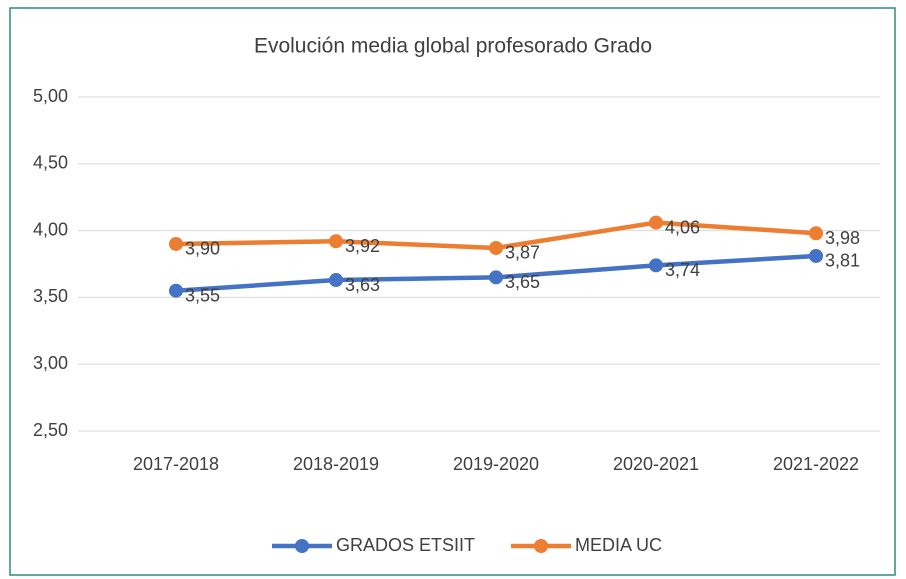 Image resolution: width=906 pixels, height=579 pixels. I want to click on x-tick-label: 2018-2019, so click(336, 464).